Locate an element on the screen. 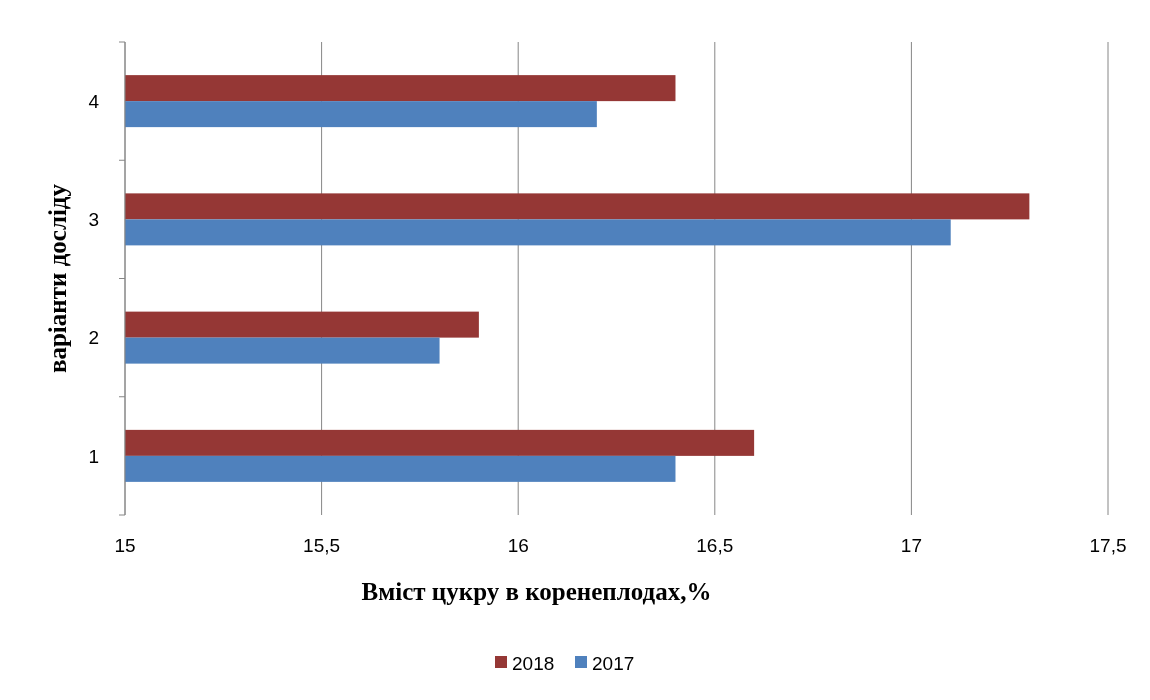  y-axis-title: варіанти досліду is located at coordinates (57, 278).